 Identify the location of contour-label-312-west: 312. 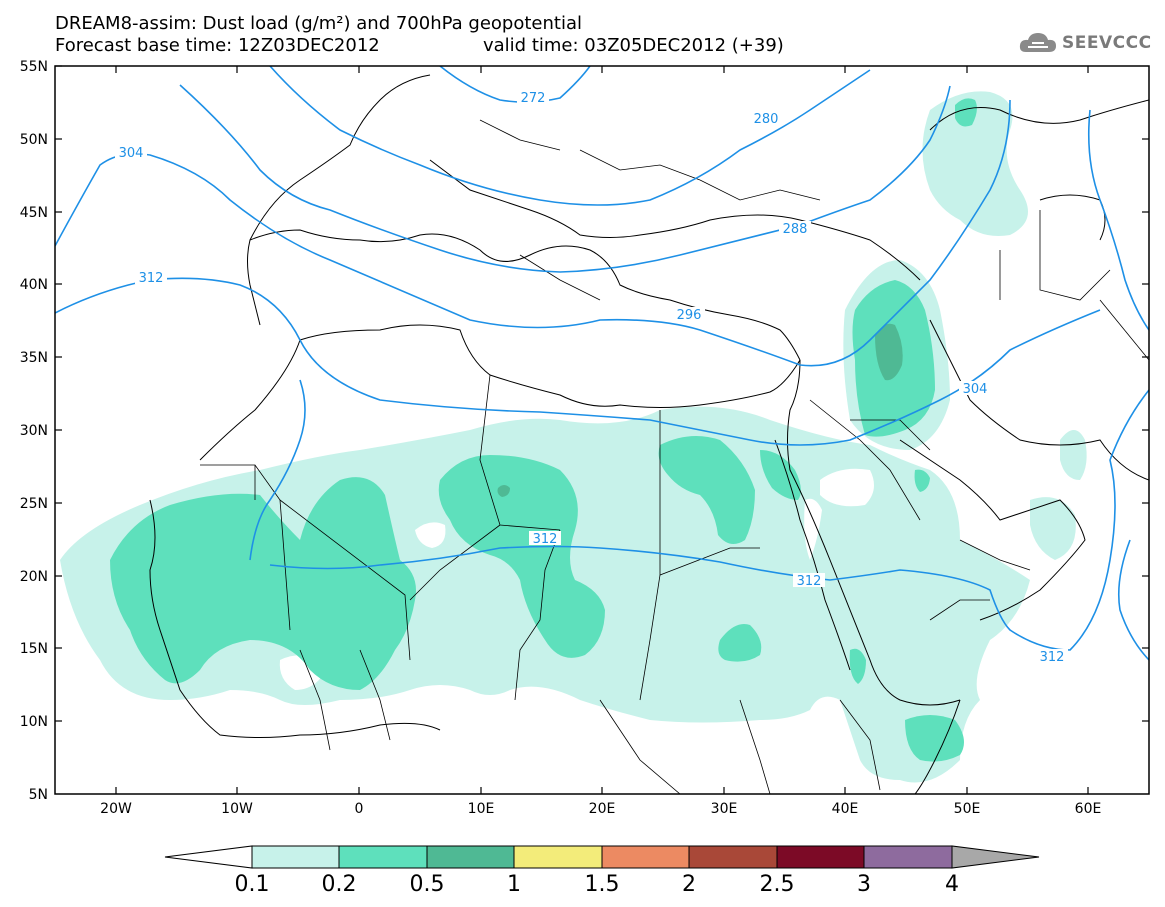
(151, 278).